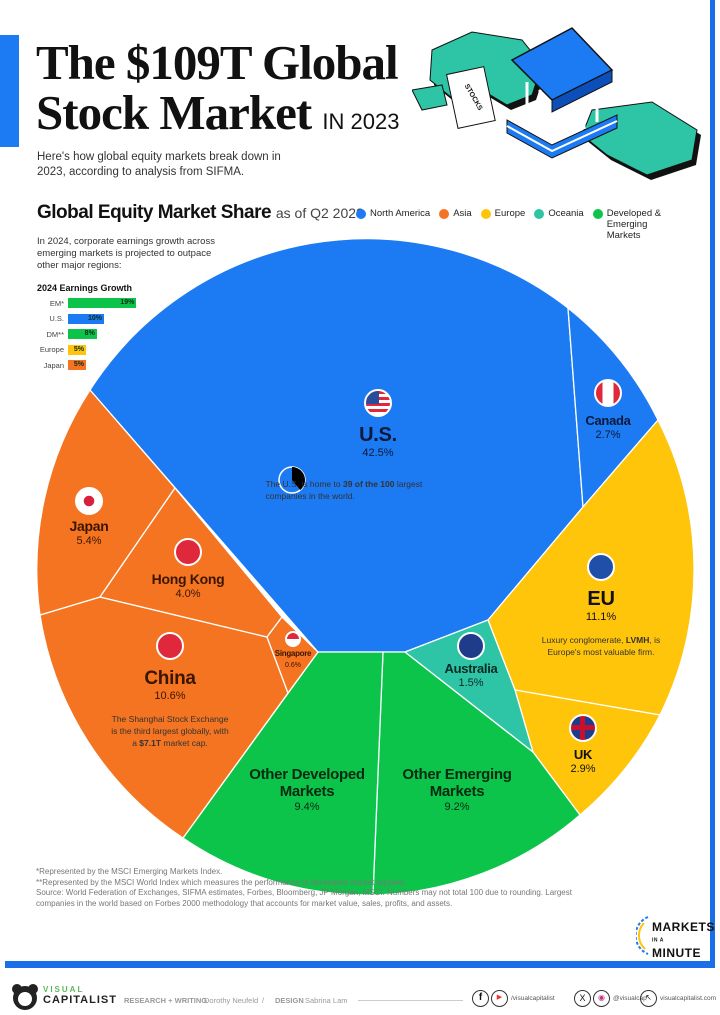 The width and height of the screenshot is (720, 1015). I want to click on legend-label: Oceania, so click(566, 213).